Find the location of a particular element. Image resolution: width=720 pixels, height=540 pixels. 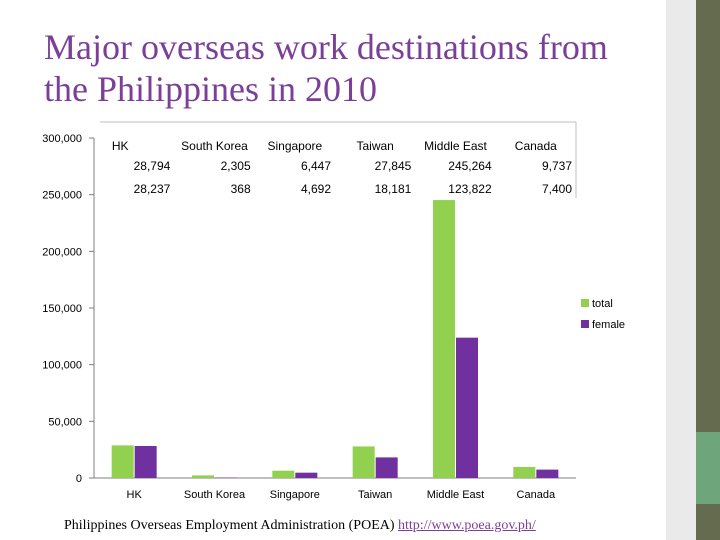

y-tick-label: 200,000 is located at coordinates (62, 252).